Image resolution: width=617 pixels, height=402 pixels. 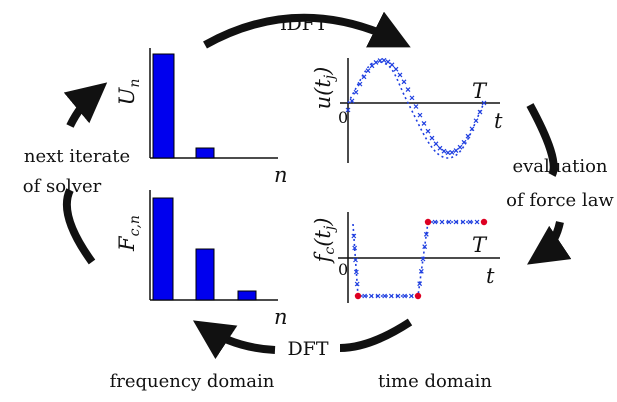 I want to click on evaluation-arrow, so click(x=542, y=140).